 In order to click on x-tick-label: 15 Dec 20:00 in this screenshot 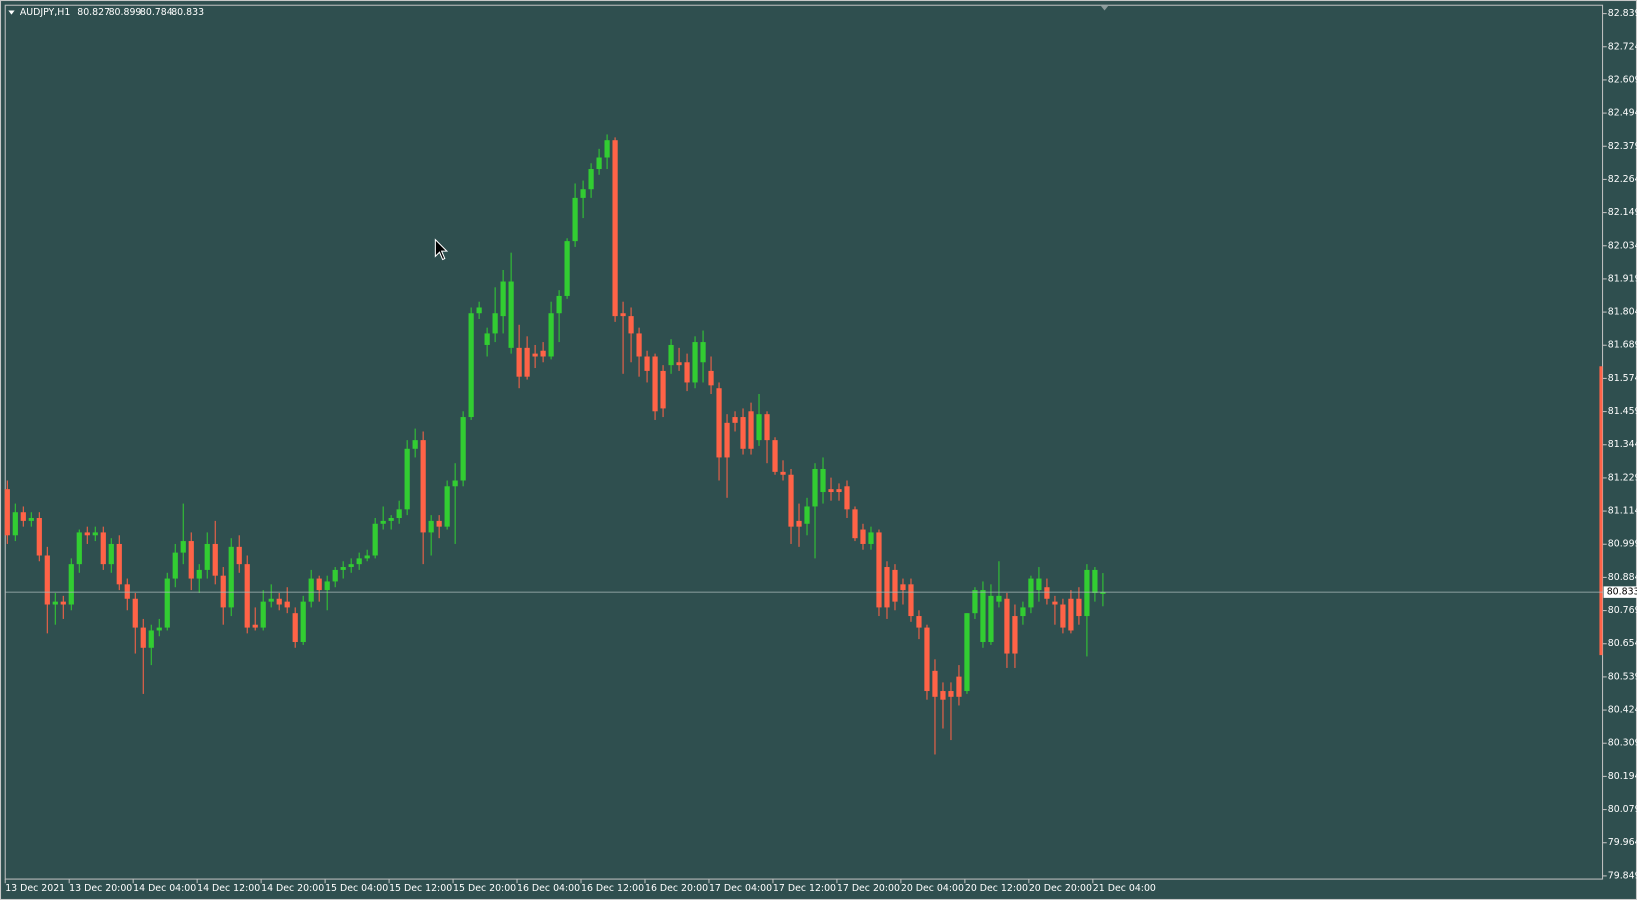, I will do `click(484, 888)`.